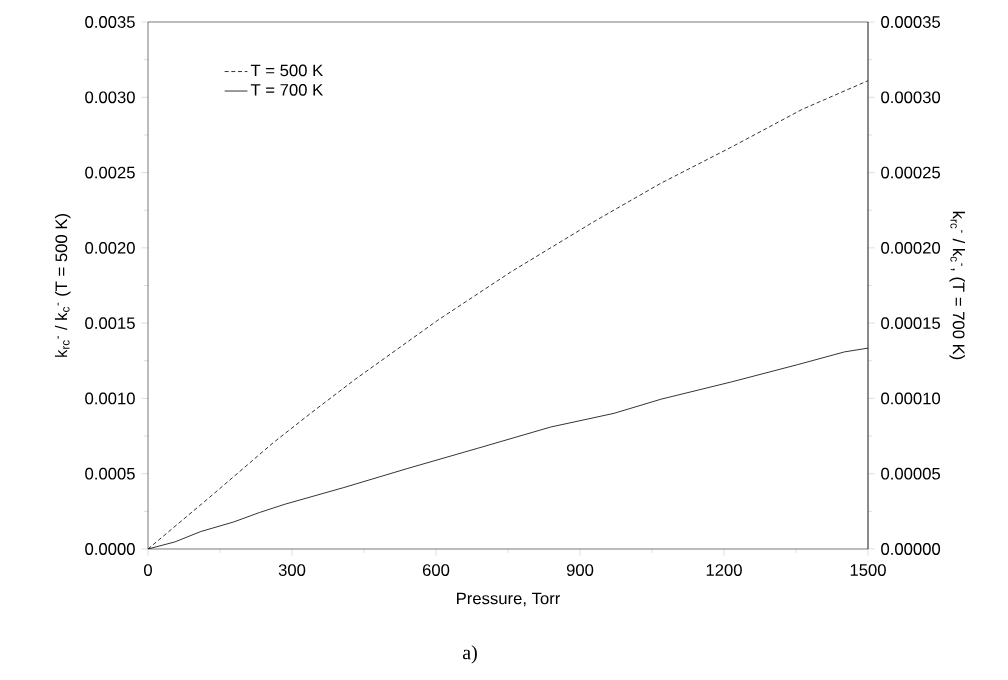 The image size is (1008, 680). I want to click on x-tick-label: 600, so click(436, 570).